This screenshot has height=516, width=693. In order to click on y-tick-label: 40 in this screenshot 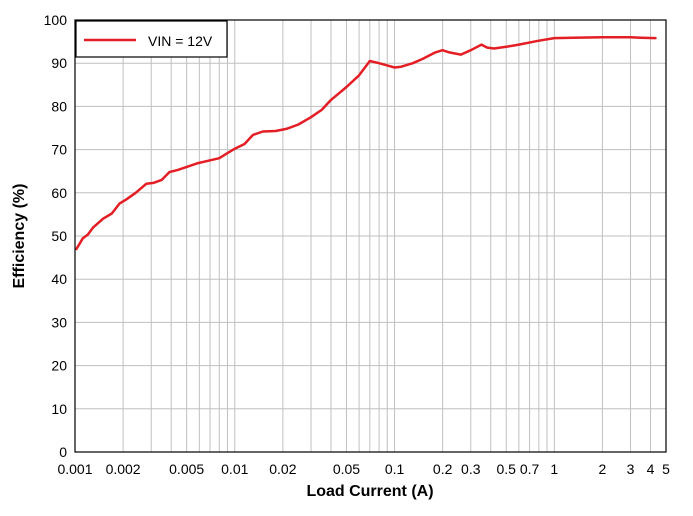, I will do `click(59, 279)`.